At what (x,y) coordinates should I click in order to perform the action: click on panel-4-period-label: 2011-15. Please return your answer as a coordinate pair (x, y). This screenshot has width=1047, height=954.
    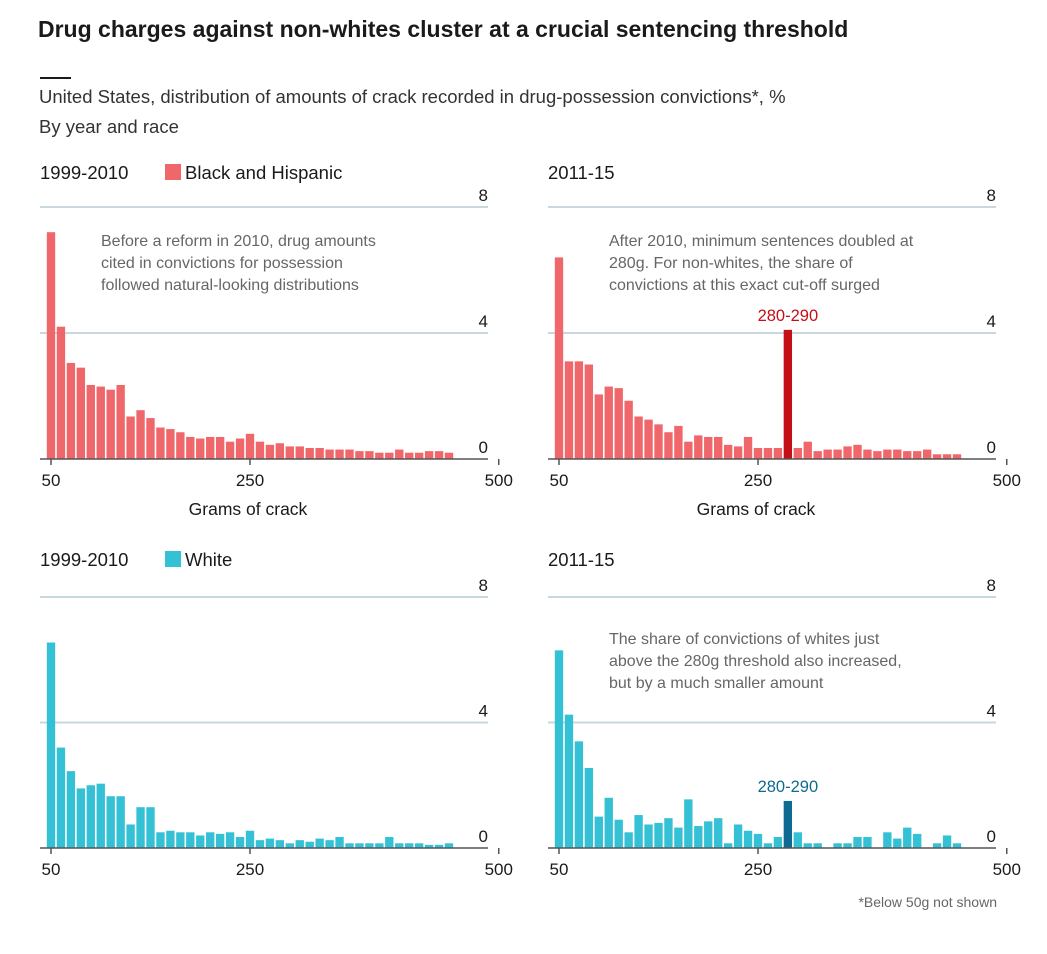
    Looking at the image, I should click on (581, 559).